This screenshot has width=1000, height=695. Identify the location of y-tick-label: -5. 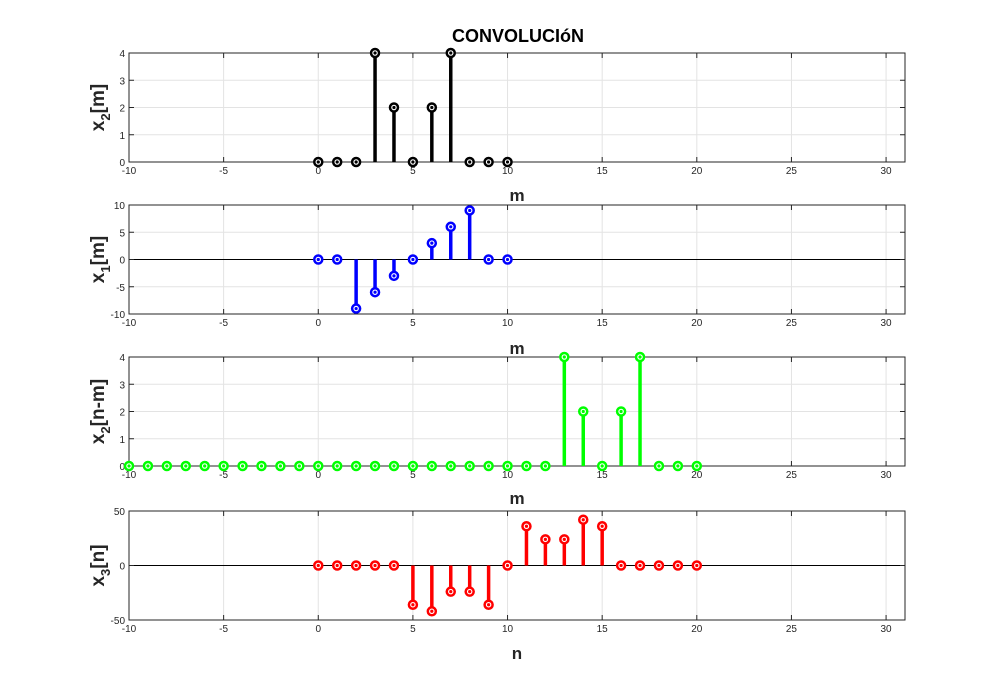
(120, 288).